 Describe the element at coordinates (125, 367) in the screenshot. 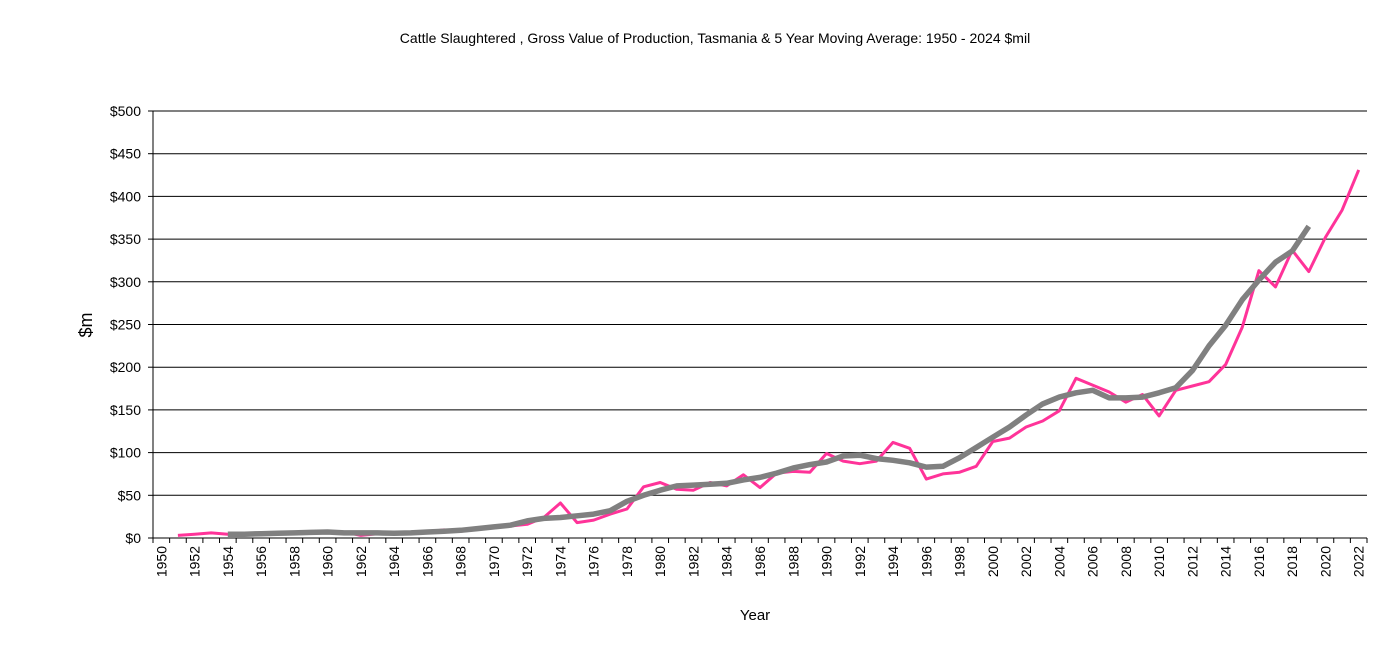

I see `y-tick-label: $200` at that location.